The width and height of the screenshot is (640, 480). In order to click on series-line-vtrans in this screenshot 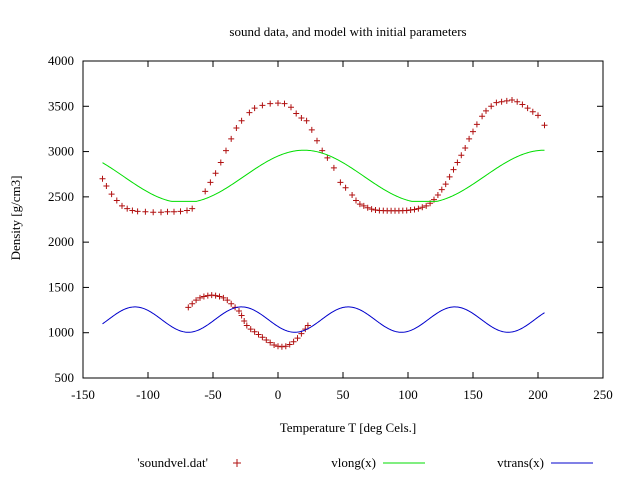, I will do `click(323, 319)`.